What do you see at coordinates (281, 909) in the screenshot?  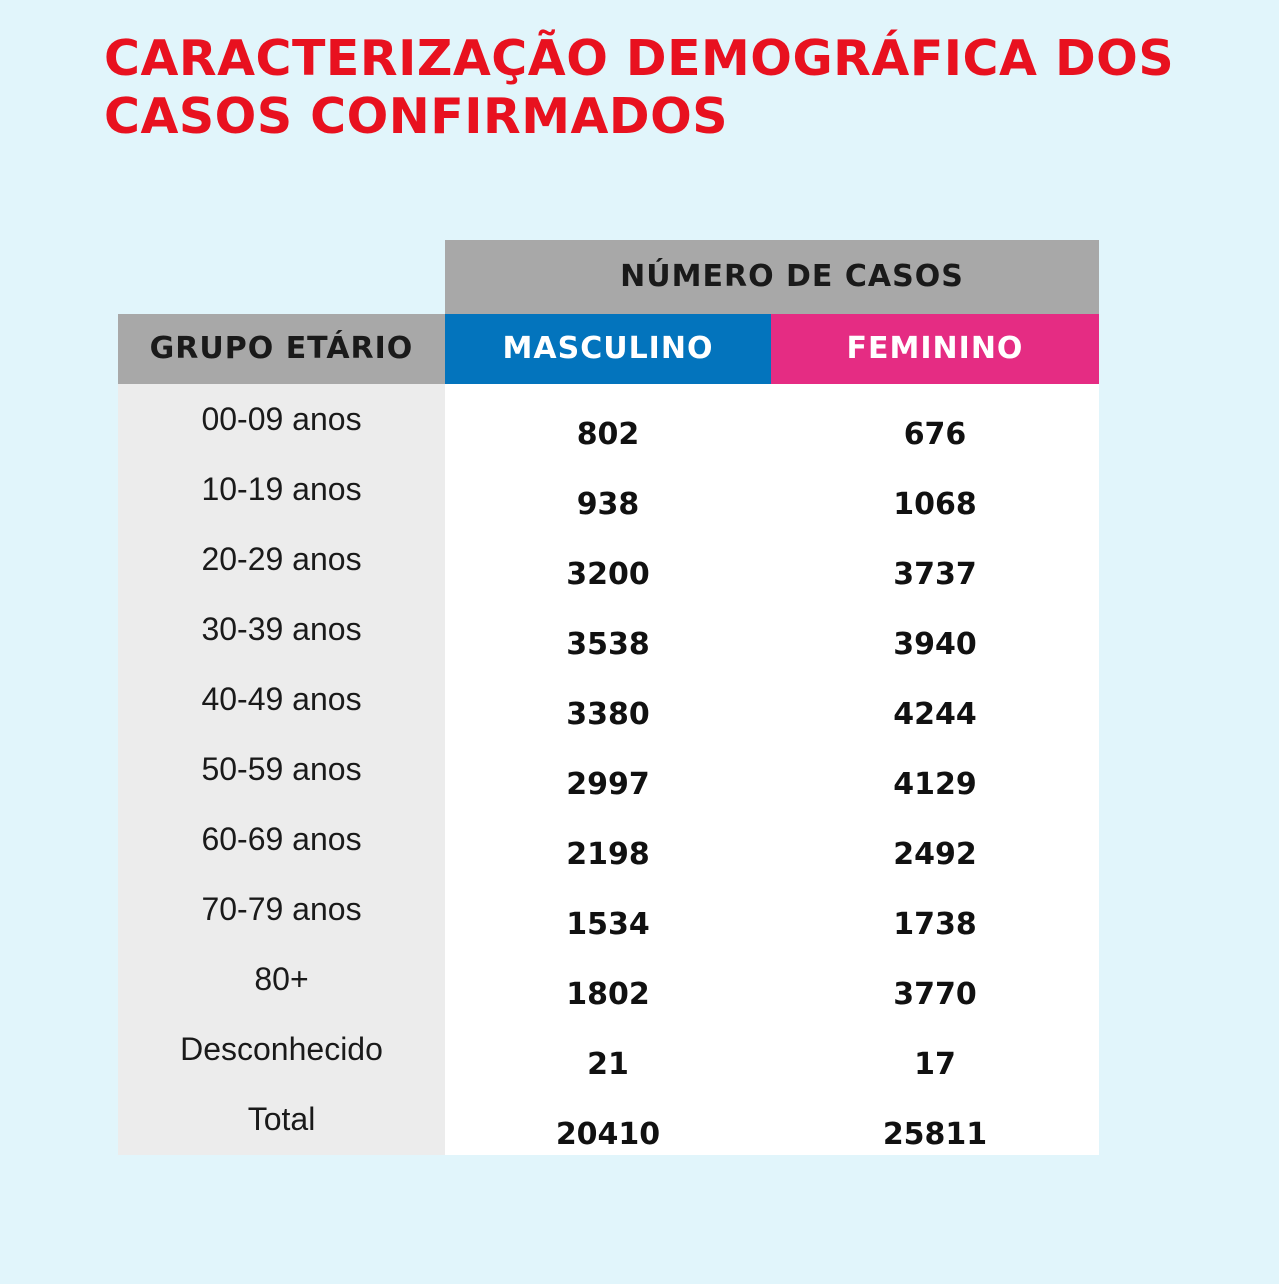 I see `age-group-label: 70-79 anos` at bounding box center [281, 909].